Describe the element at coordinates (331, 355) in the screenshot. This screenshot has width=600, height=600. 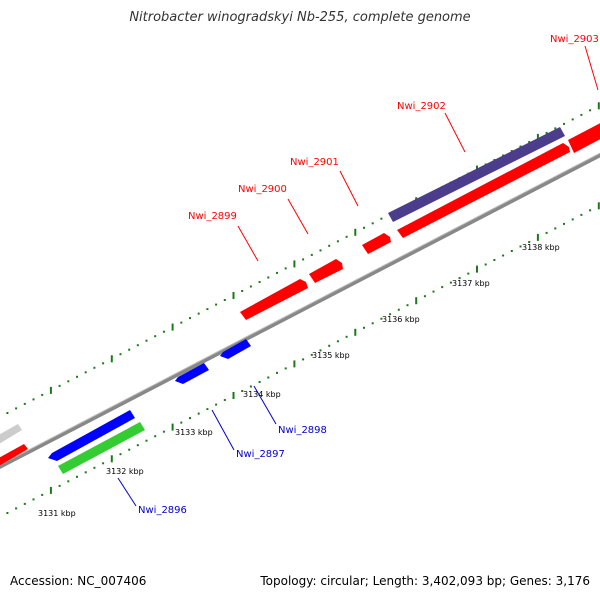
I see `ruler-label-3135: 3135 kbp` at that location.